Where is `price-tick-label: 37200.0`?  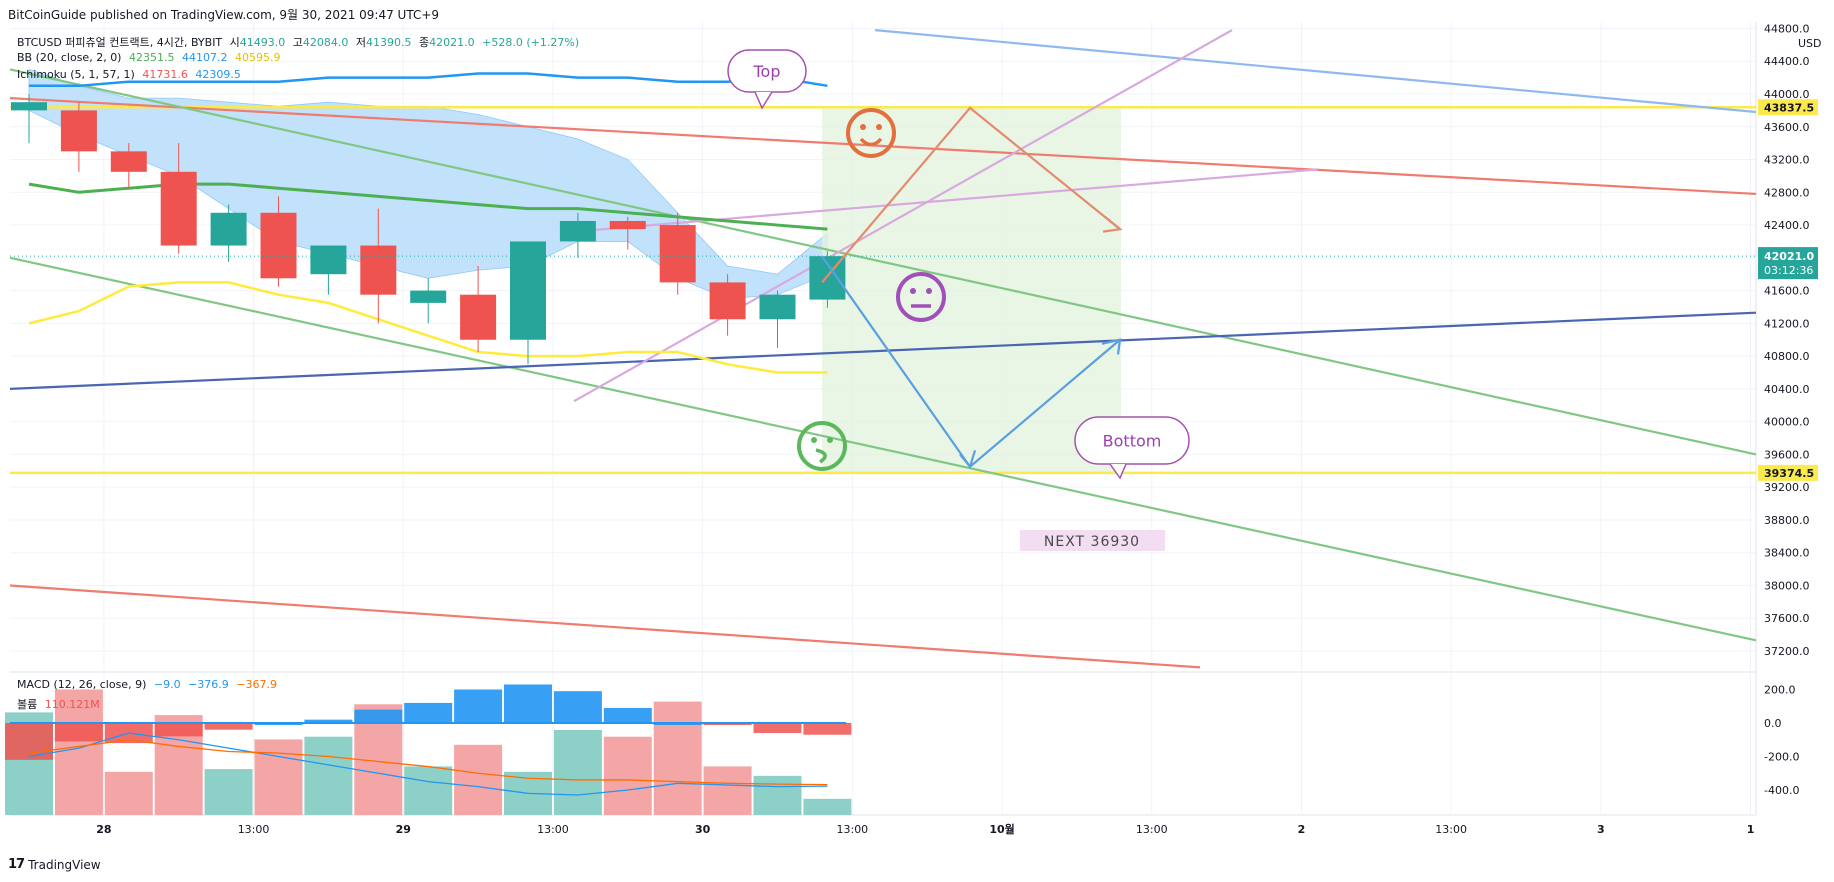 price-tick-label: 37200.0 is located at coordinates (1787, 651).